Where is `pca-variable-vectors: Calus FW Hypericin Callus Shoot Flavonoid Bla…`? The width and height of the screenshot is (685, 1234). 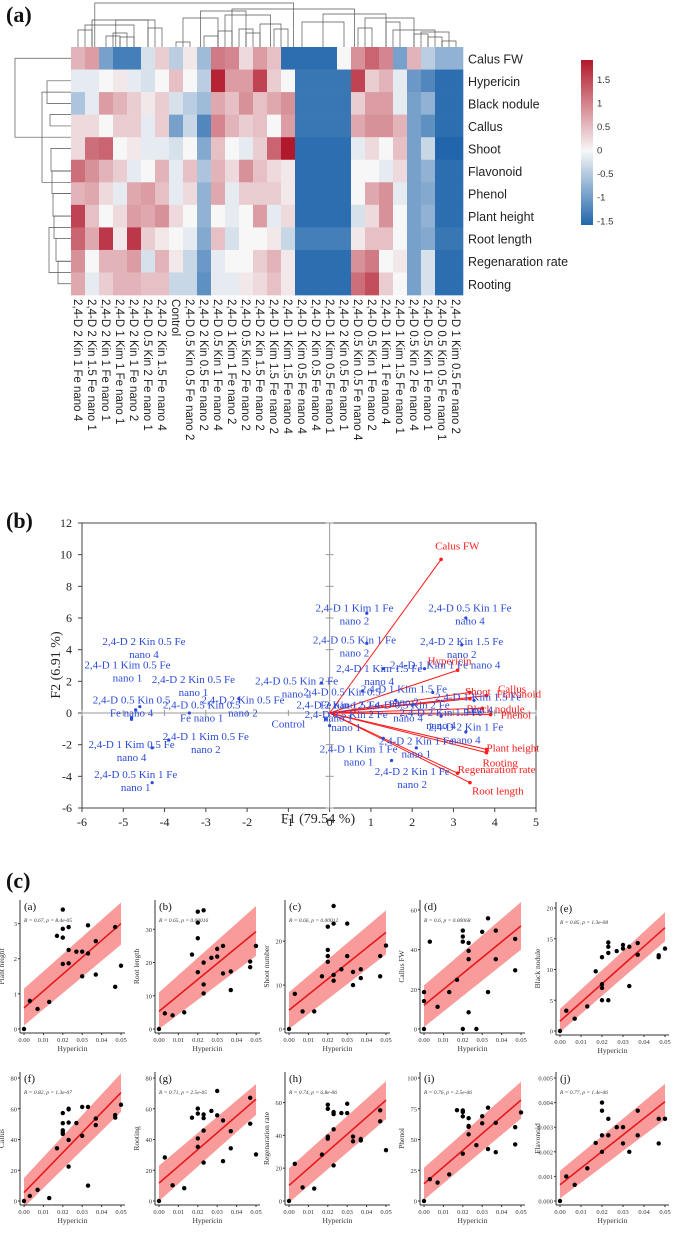
pca-variable-vectors: Calus FW Hypericin Callus Shoot Flavonoid Bla… is located at coordinates (435, 669).